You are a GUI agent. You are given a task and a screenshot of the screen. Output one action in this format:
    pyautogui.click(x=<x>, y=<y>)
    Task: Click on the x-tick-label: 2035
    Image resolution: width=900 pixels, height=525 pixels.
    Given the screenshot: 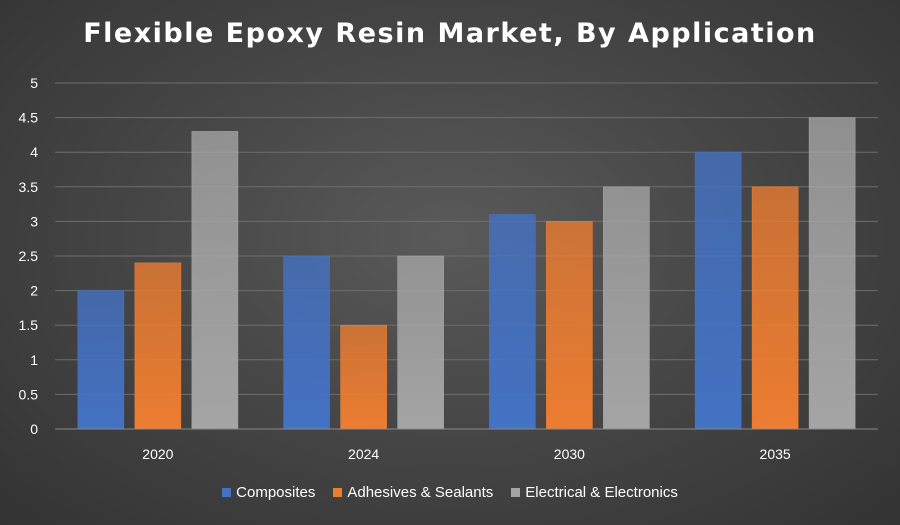 What is the action you would take?
    pyautogui.click(x=775, y=454)
    